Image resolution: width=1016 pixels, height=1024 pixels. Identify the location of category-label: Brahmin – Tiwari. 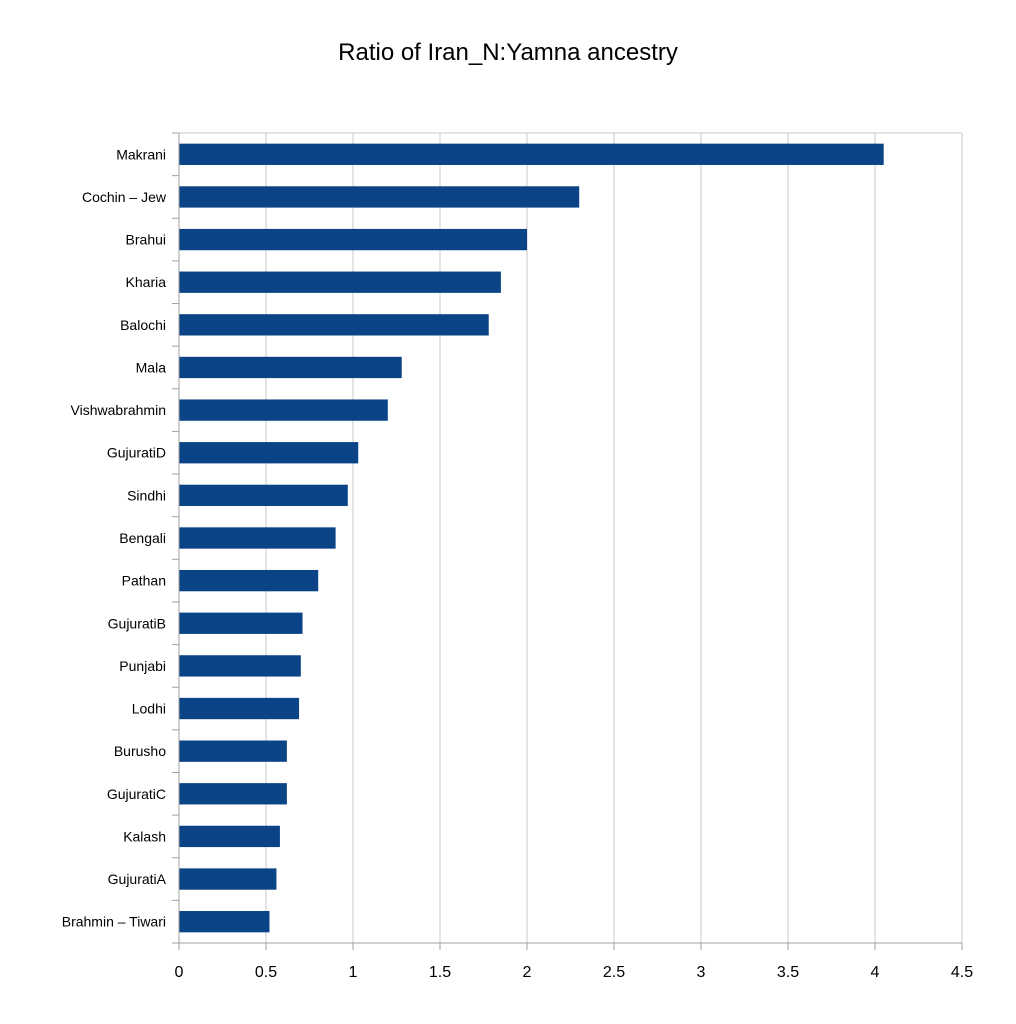
(114, 922).